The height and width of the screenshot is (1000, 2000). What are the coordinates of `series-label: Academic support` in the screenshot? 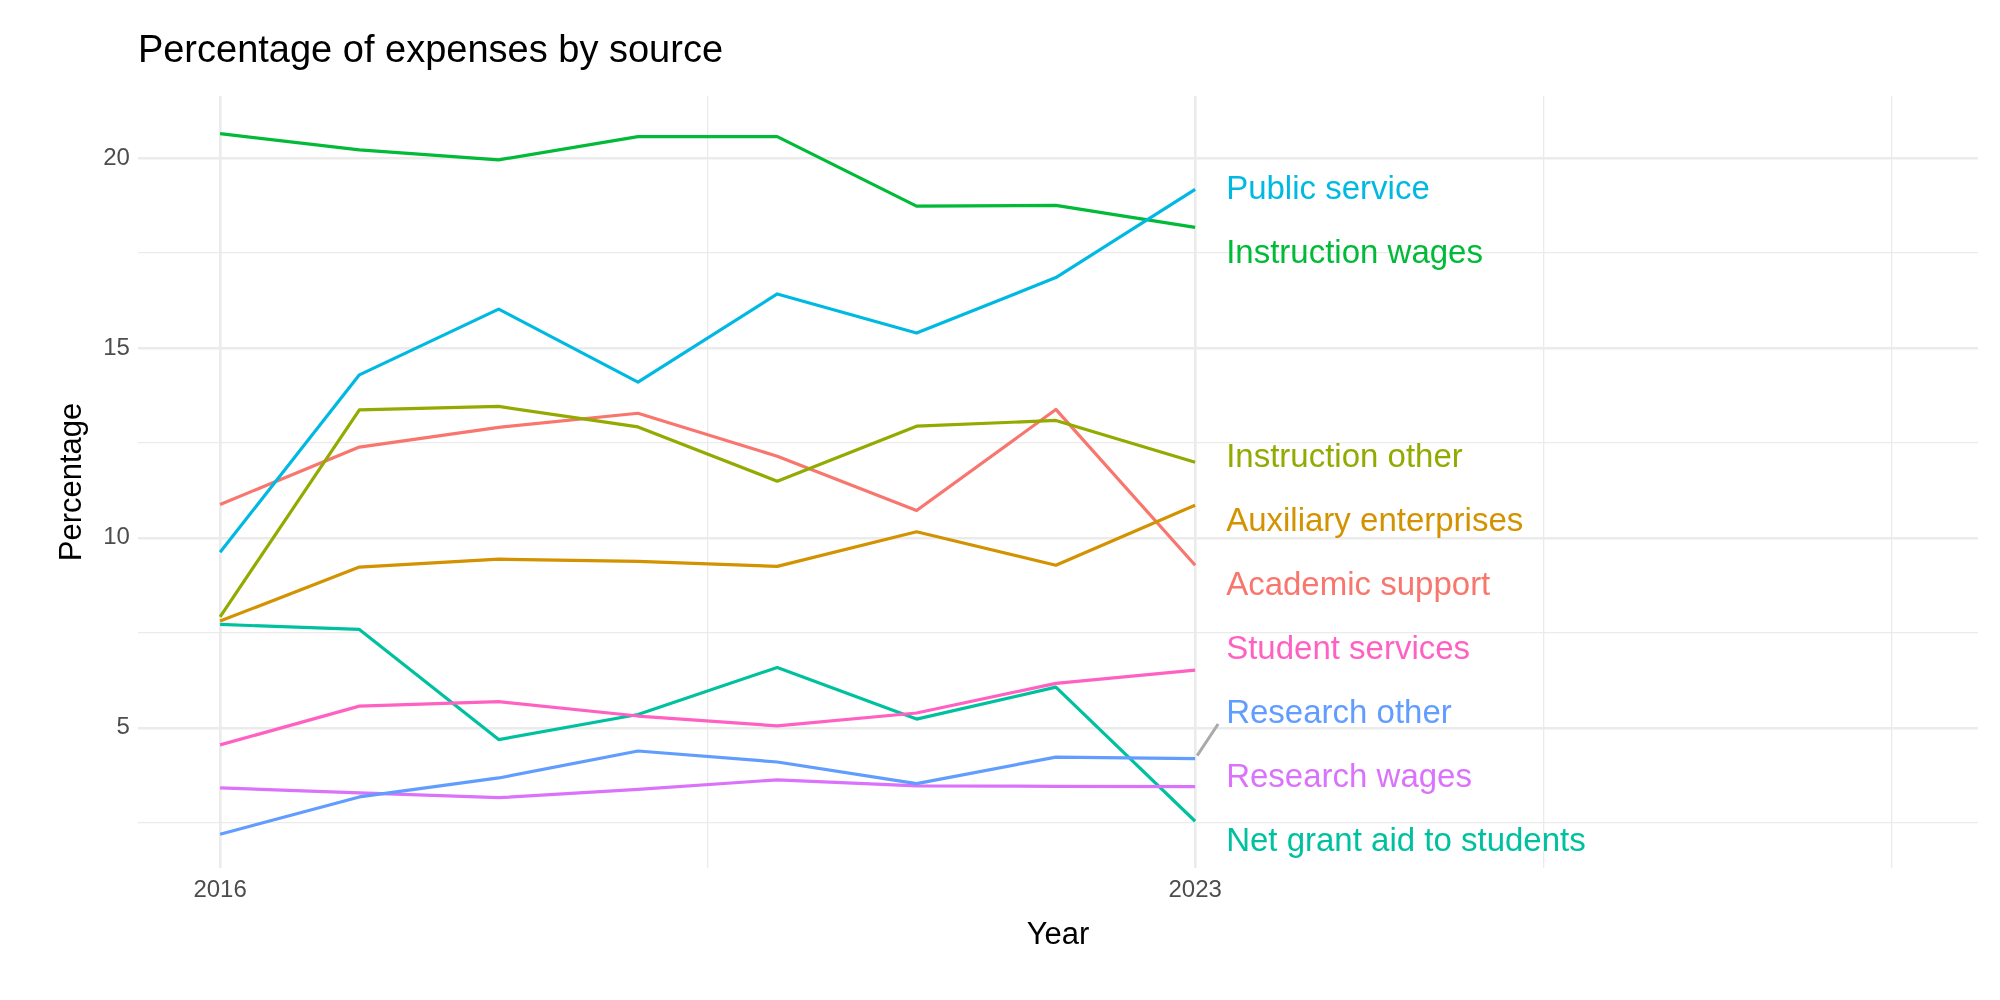 It's located at (1358, 584).